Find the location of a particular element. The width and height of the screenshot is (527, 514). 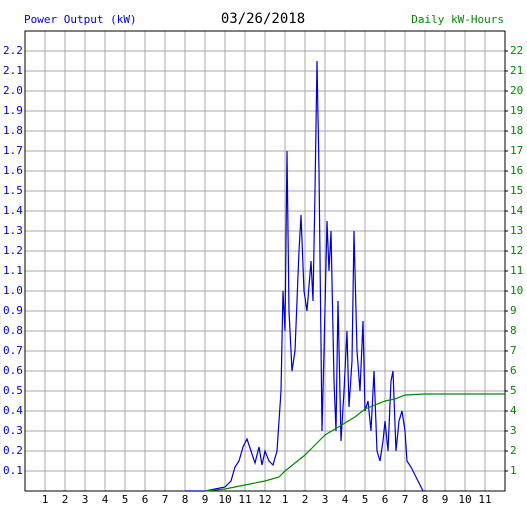

y2-tick-label: 3 is located at coordinates (513, 430).